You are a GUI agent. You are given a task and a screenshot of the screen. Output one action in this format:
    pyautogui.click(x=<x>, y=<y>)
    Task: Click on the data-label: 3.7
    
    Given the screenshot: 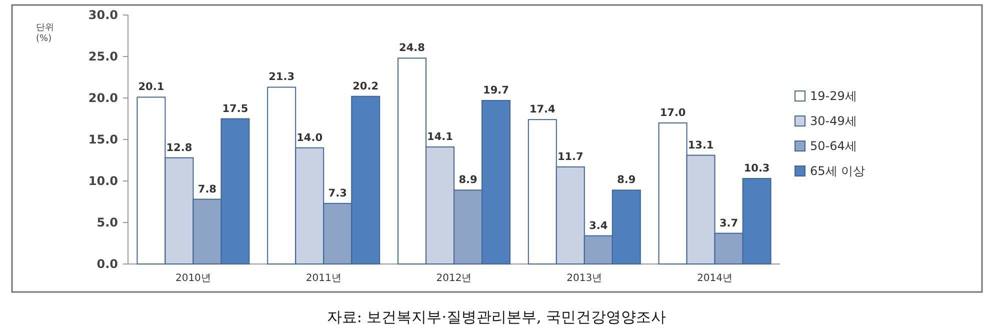 What is the action you would take?
    pyautogui.click(x=728, y=223)
    